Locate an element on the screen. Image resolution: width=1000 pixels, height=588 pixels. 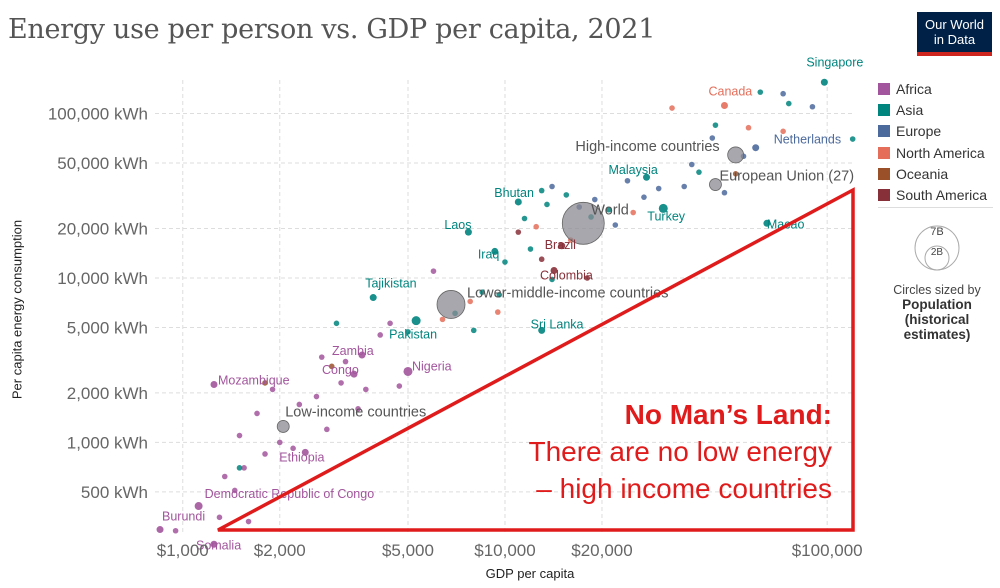
data-point-turkey is located at coordinates (663, 208).